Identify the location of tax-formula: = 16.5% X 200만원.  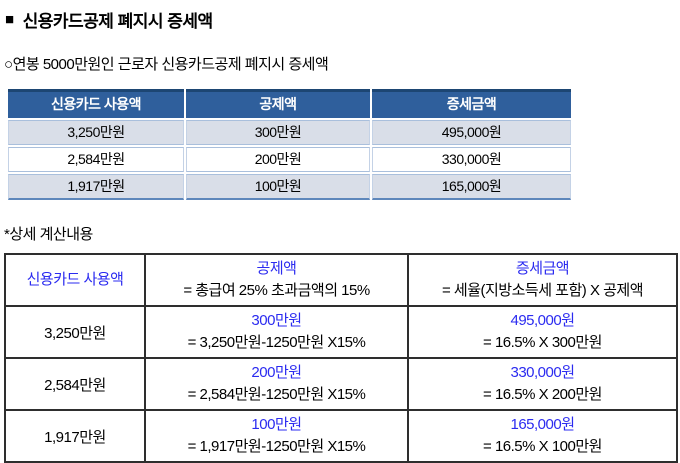
(542, 394).